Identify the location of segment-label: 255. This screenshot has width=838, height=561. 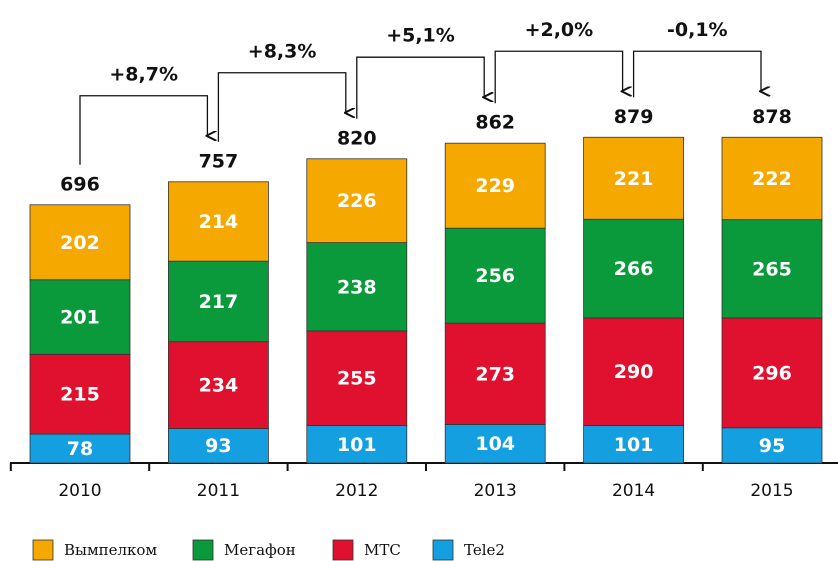
(357, 379).